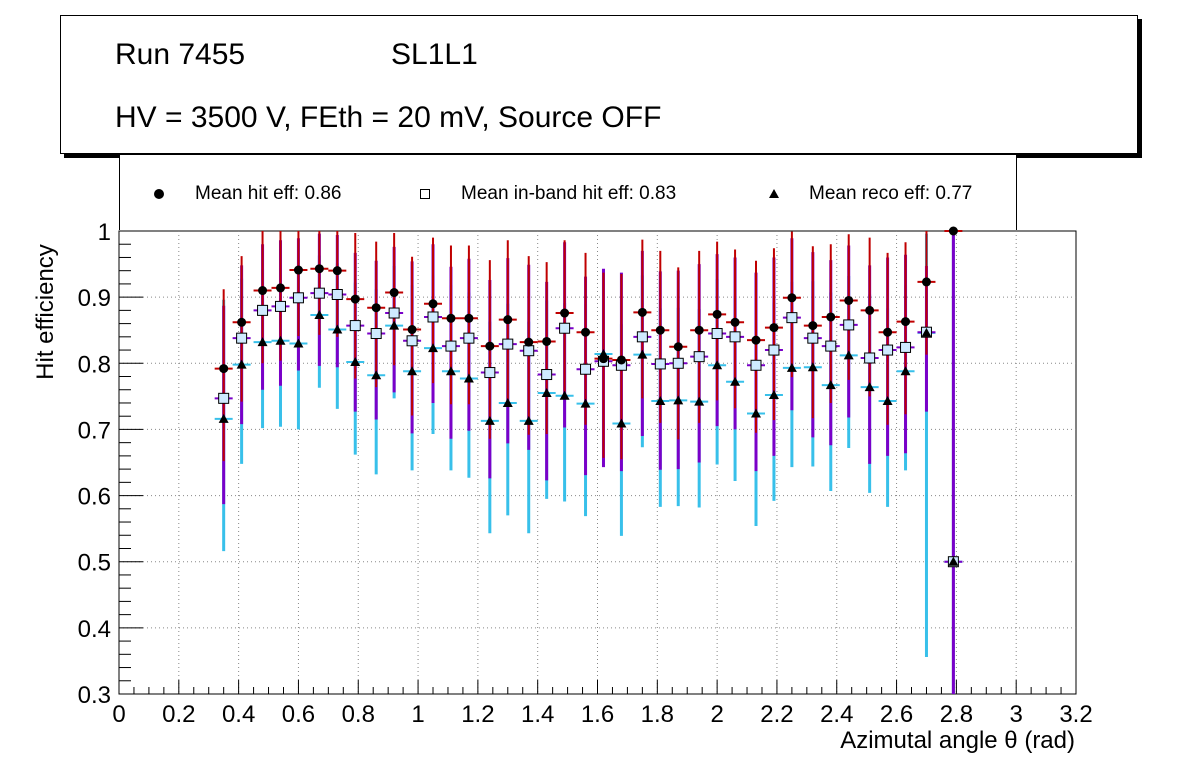 This screenshot has width=1196, height=772. What do you see at coordinates (180, 54) in the screenshot?
I see `run-label: Run 7455` at bounding box center [180, 54].